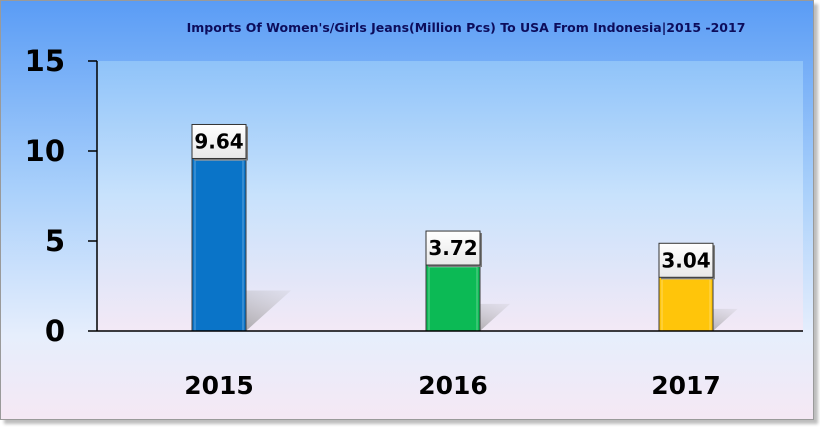  Describe the element at coordinates (686, 385) in the screenshot. I see `x-tick-label: 2017` at that location.